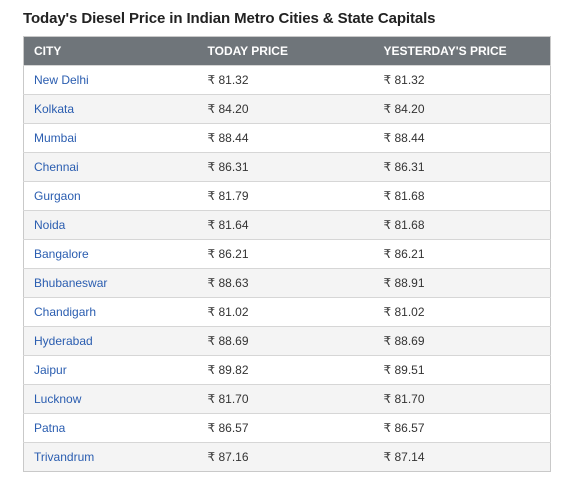  I want to click on table-row: Trivandrum ₹ 87.16 ₹ 87.14, so click(287, 457).